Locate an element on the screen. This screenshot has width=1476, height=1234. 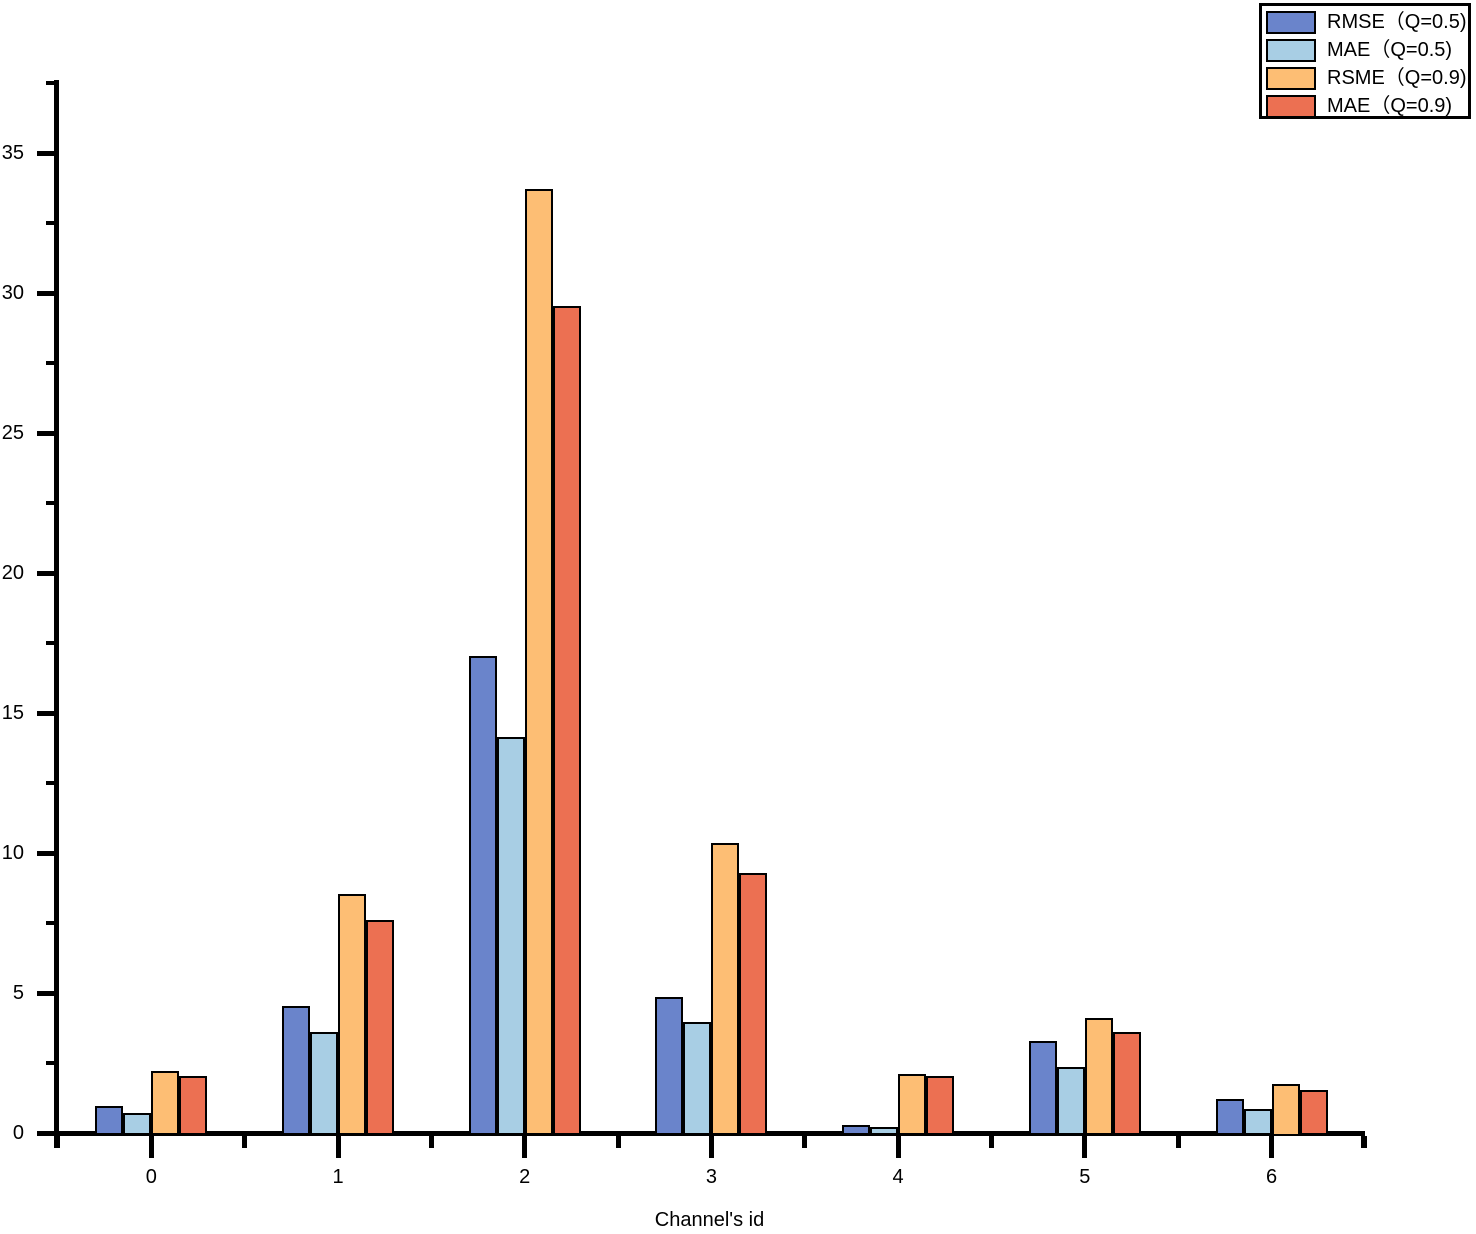
legend-item: RMSE（Q=0.5) is located at coordinates (1367, 22).